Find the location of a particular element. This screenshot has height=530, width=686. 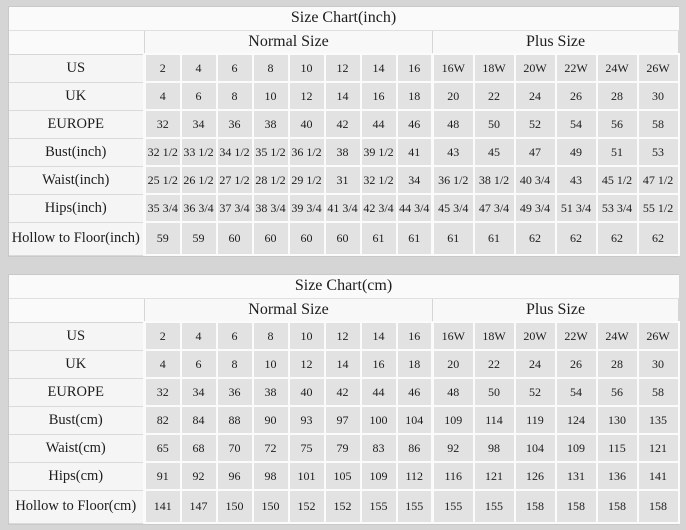

size-cell: 104 is located at coordinates (414, 420).